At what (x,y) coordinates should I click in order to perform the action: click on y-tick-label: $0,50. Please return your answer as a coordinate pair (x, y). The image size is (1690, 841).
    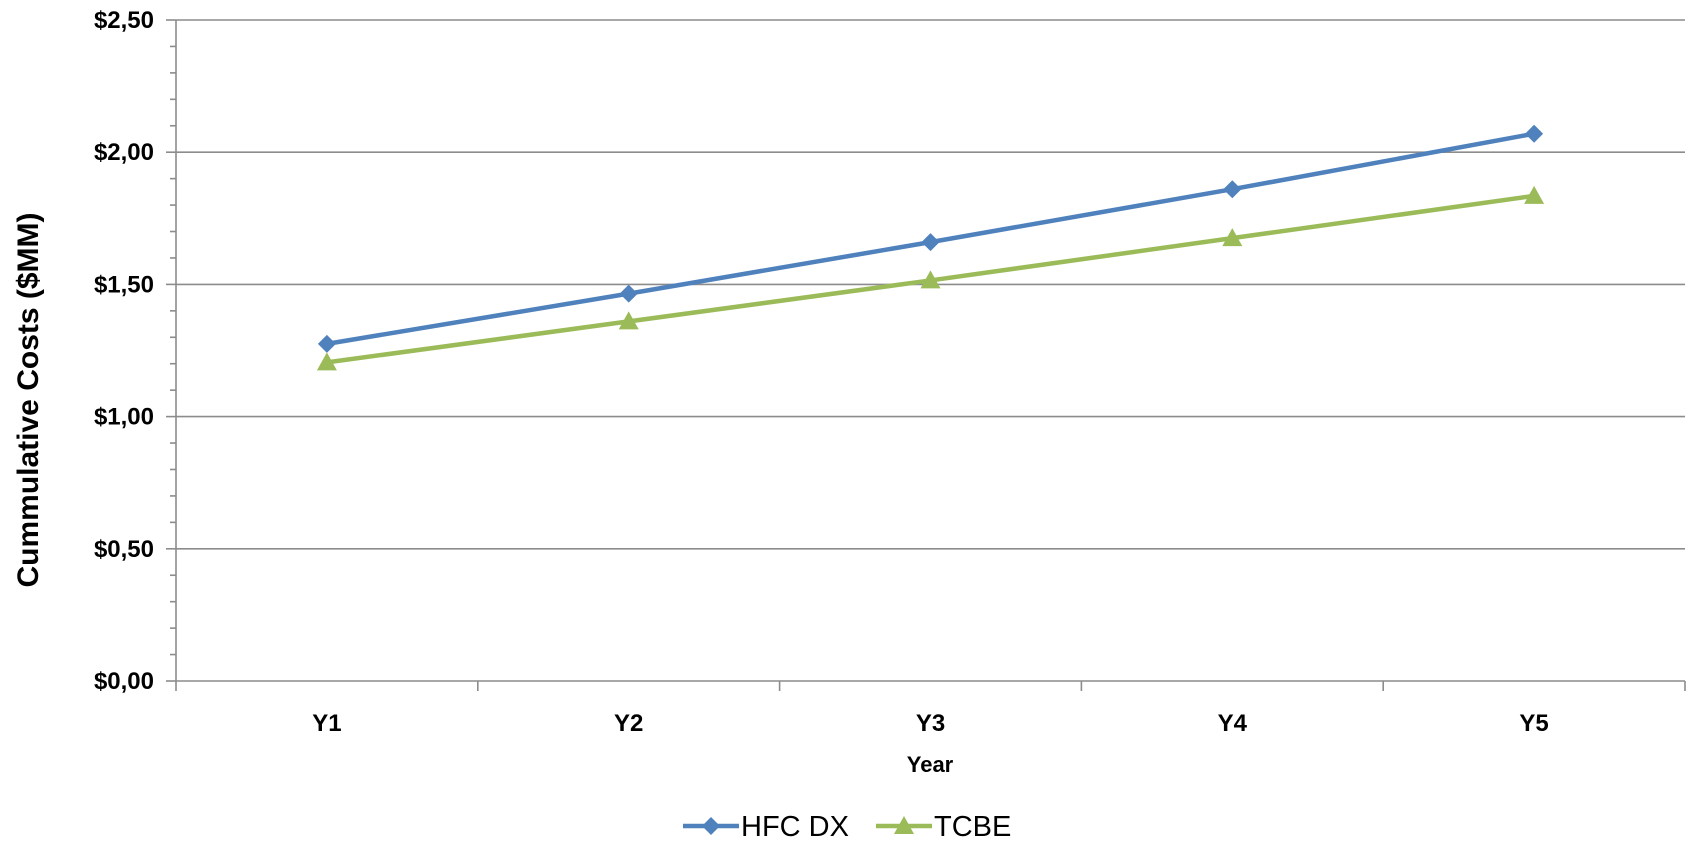
    Looking at the image, I should click on (124, 549).